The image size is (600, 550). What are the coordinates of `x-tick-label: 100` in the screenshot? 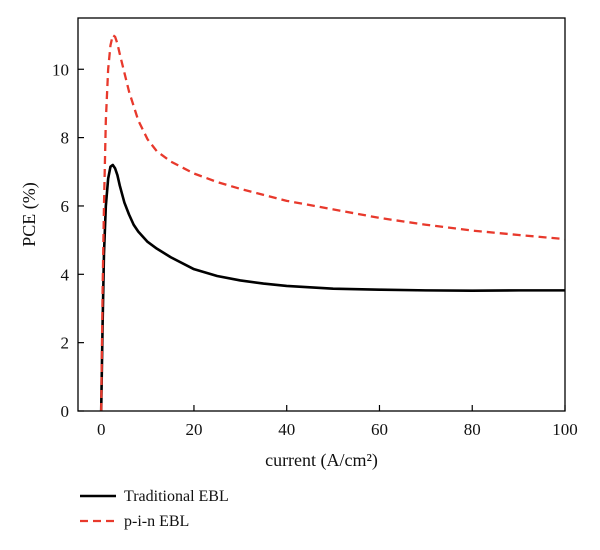 It's located at (565, 429).